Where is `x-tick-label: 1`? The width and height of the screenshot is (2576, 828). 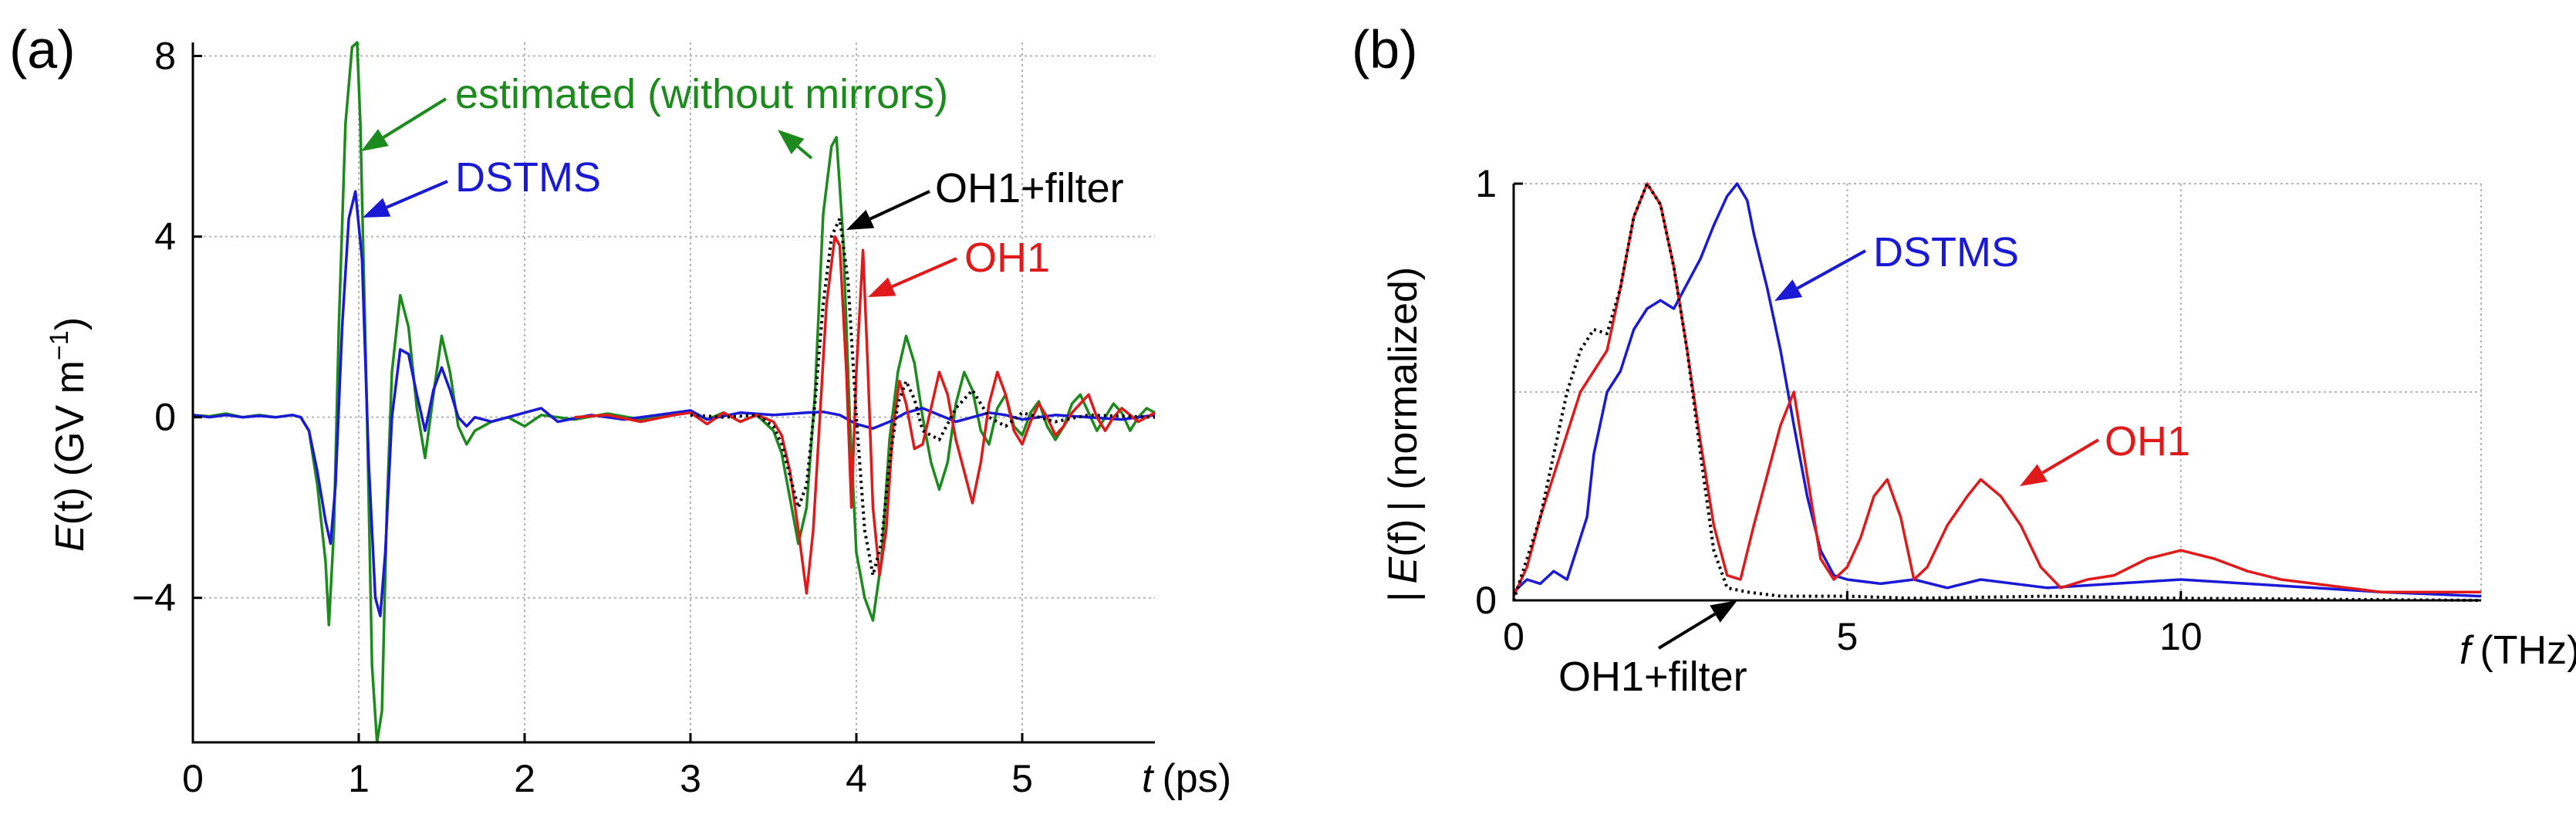
x-tick-label: 1 is located at coordinates (359, 778).